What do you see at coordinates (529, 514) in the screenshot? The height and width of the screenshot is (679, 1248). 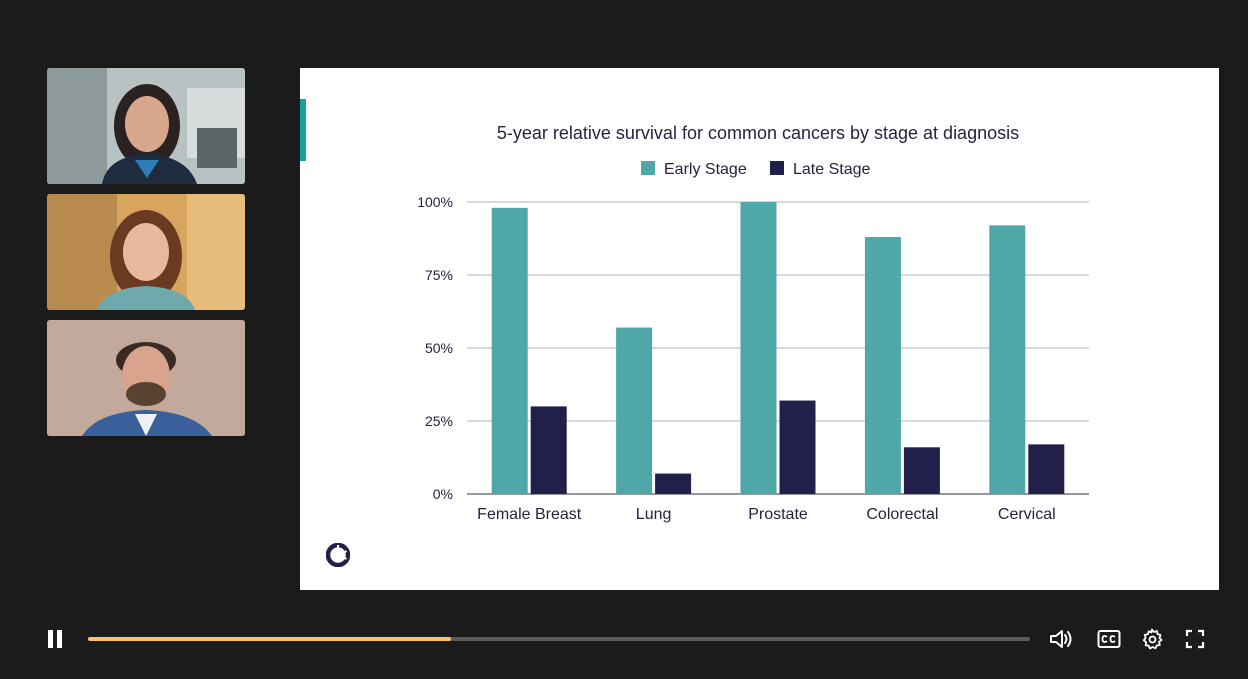 I see `x-tick-label: Female Breast` at bounding box center [529, 514].